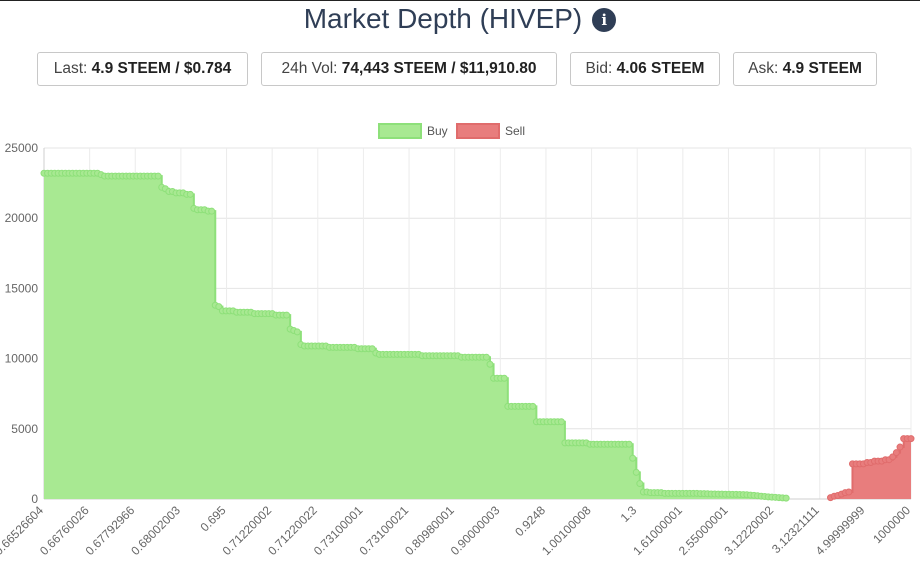 Image resolution: width=920 pixels, height=566 pixels. Describe the element at coordinates (840, 530) in the screenshot. I see `x-tick-label: 4.99999999` at that location.